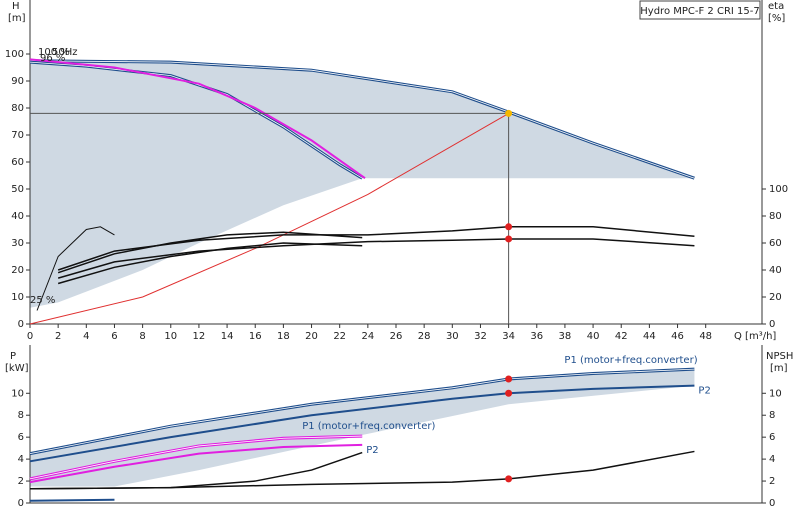 The image size is (800, 520). I want to click on x-tick-label: 36, so click(536, 336).